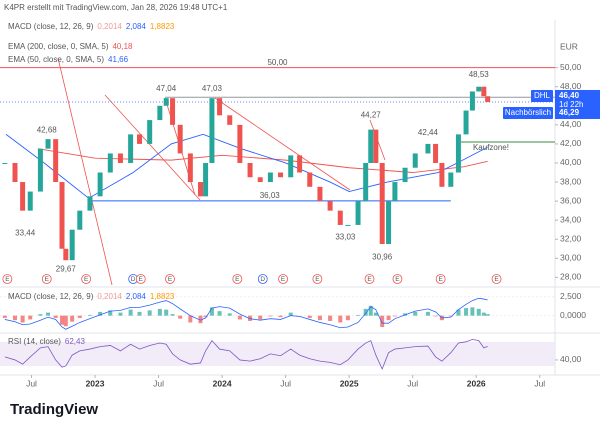 The width and height of the screenshot is (600, 428). I want to click on price-tag-label: 46,29, so click(569, 112).